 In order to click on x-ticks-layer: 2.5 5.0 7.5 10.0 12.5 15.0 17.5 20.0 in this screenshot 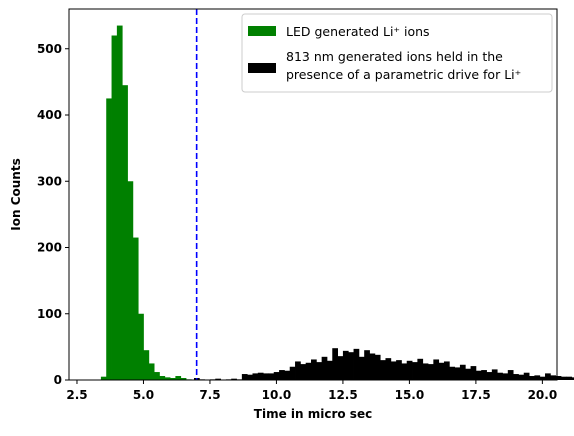, I will do `click(311, 391)`.